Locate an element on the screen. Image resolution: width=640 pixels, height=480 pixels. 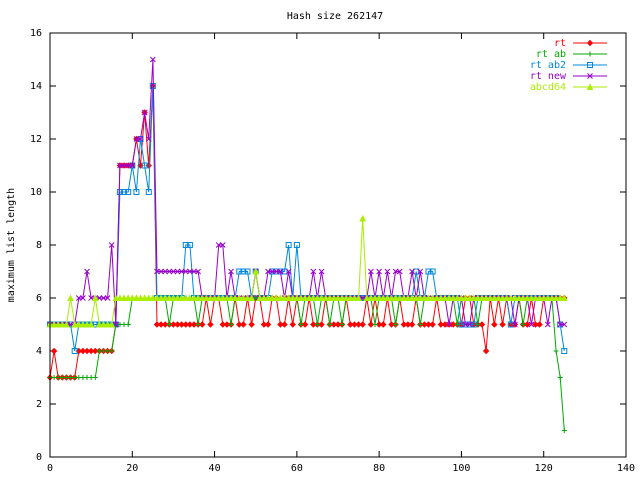
legend-label: rt ab2 is located at coordinates (548, 65).